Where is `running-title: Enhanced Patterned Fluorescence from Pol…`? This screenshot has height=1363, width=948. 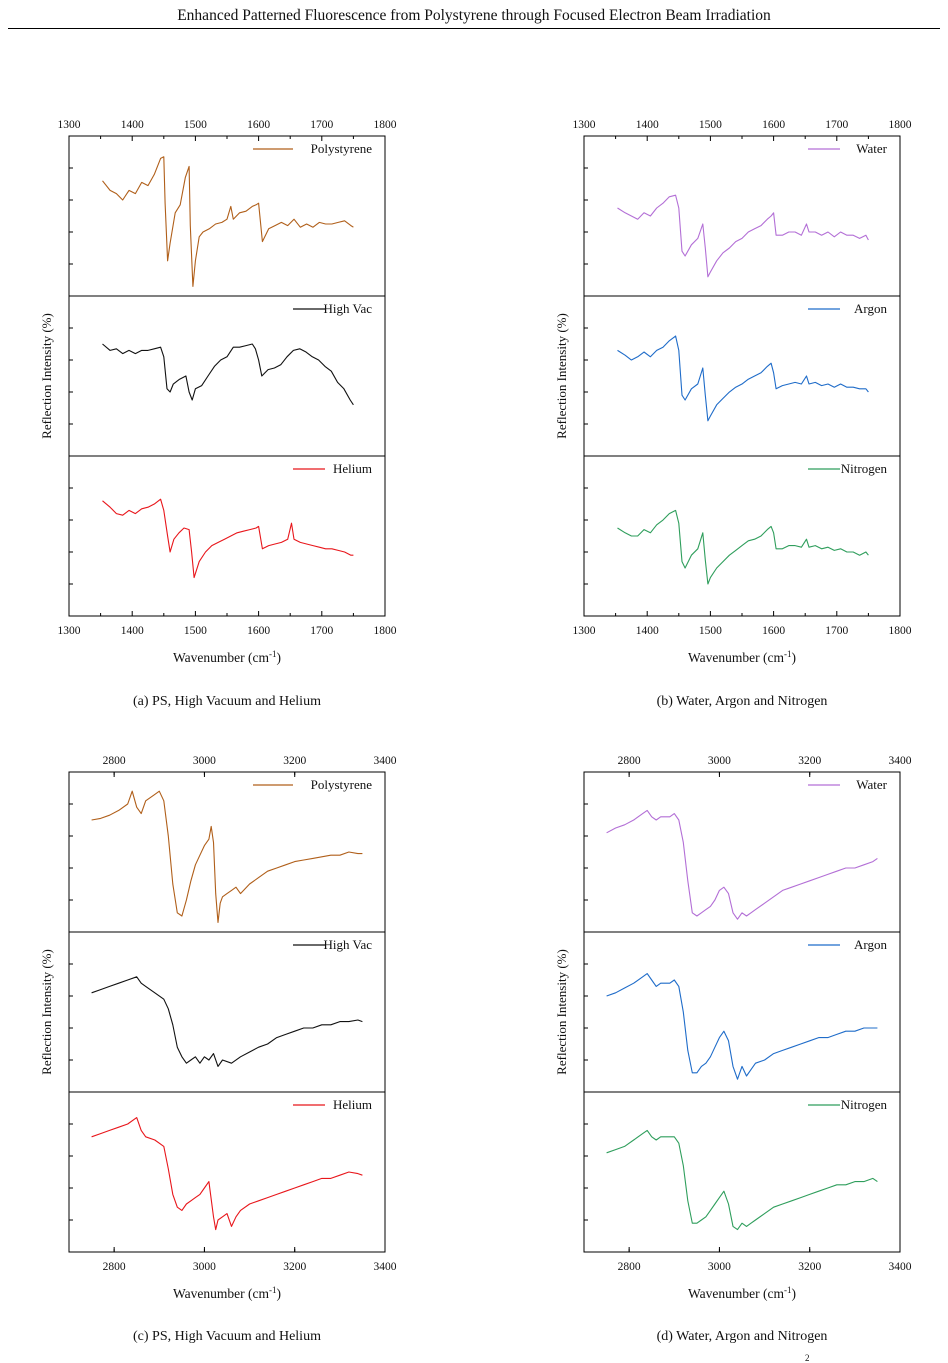
running-title: Enhanced Patterned Fluorescence from Pol… is located at coordinates (474, 15).